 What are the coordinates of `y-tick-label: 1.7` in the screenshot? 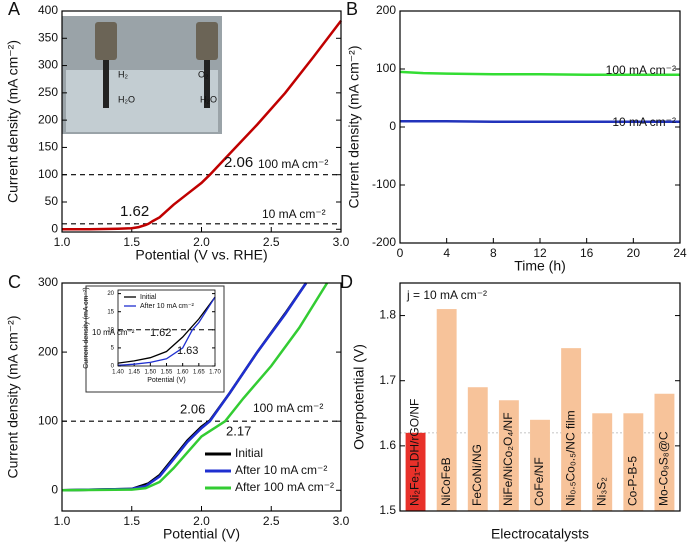 It's located at (387, 380).